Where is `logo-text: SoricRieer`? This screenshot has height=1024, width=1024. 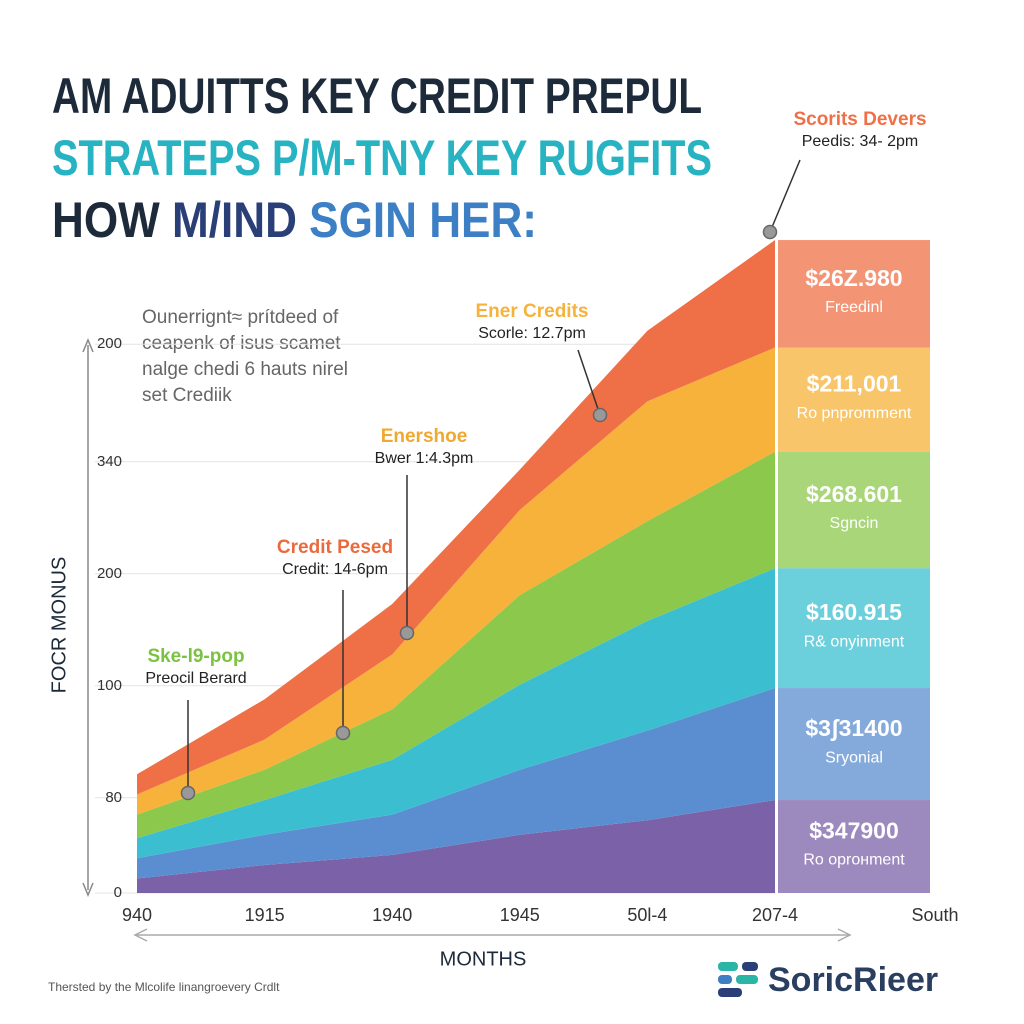
logo-text: SoricRieer is located at coordinates (853, 980).